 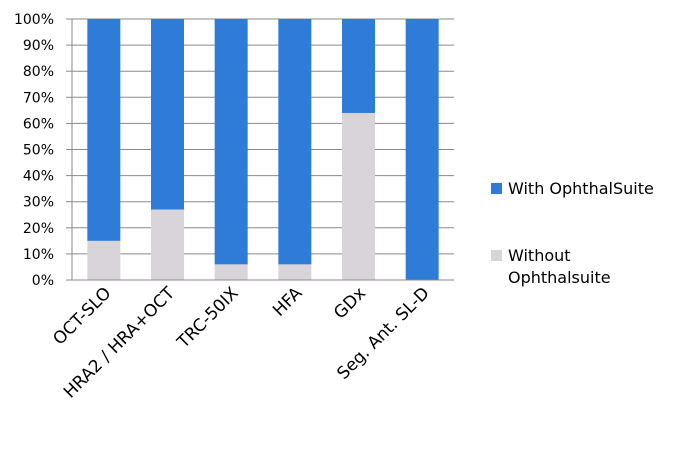 I want to click on y-tick-label: 50%, so click(x=38, y=151).